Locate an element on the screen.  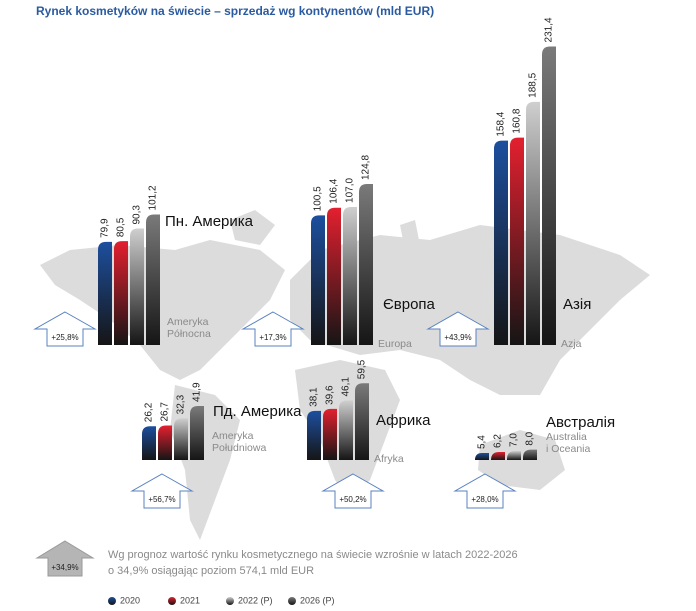
value-label: 231,4 is located at coordinates (549, 29).